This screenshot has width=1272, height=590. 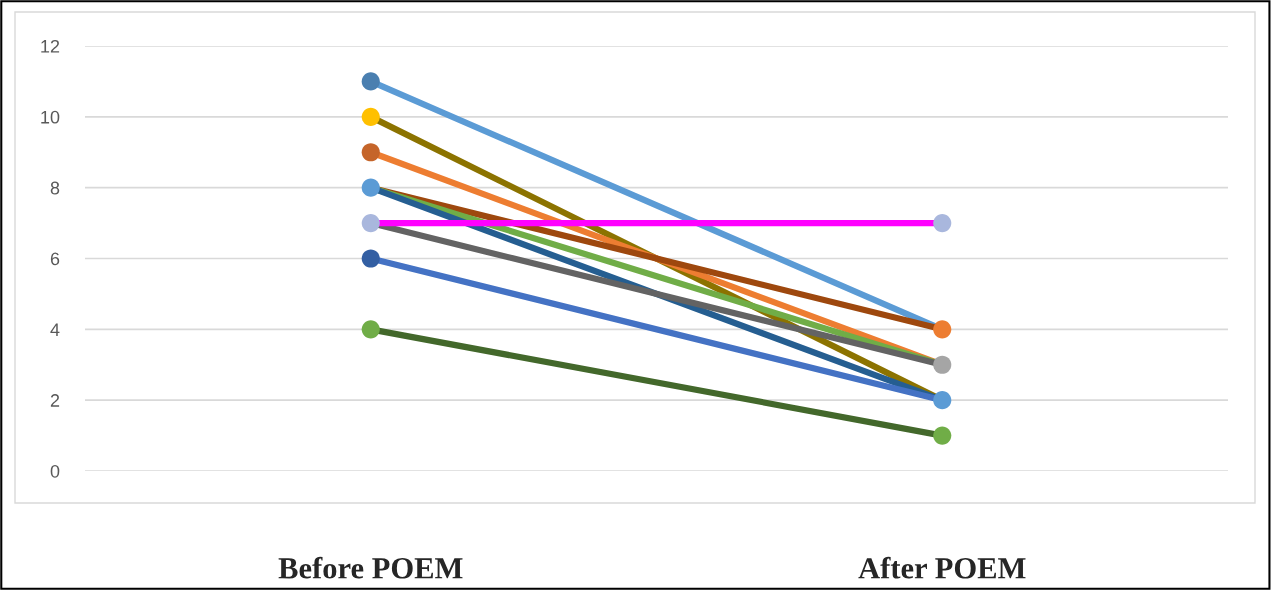 What do you see at coordinates (55, 400) in the screenshot?
I see `y-tick-label: 2` at bounding box center [55, 400].